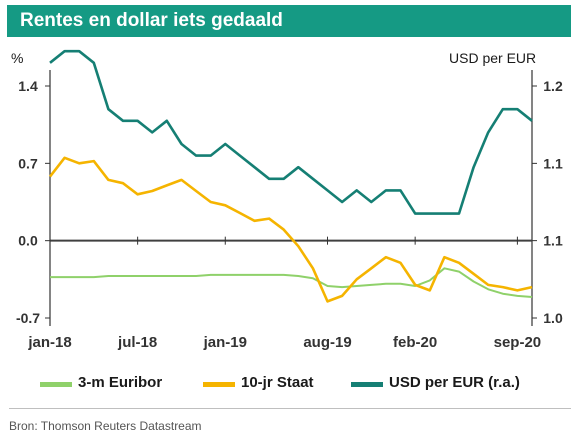 The height and width of the screenshot is (440, 580). I want to click on left-axis-unit-label: %, so click(17, 58).